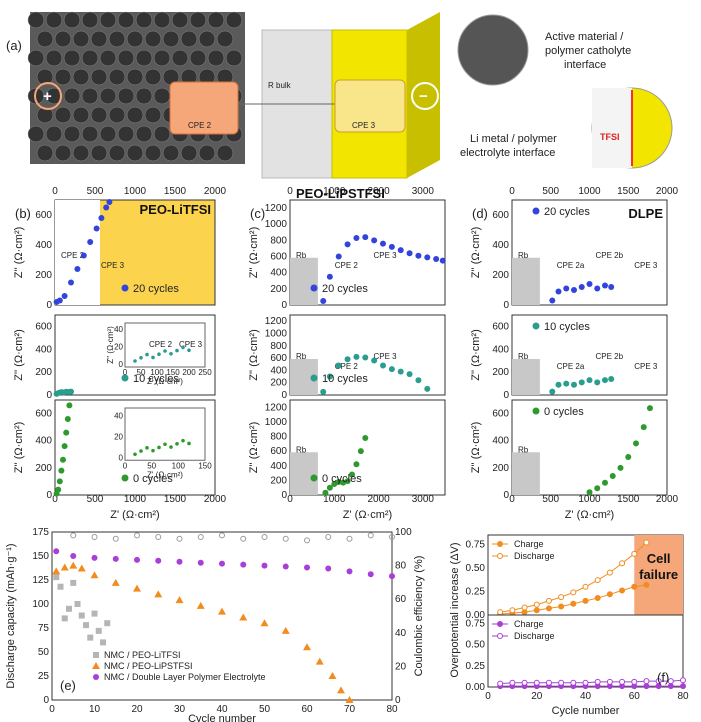  What do you see at coordinates (571, 265) in the screenshot?
I see `annotation: CPE 2a` at bounding box center [571, 265].